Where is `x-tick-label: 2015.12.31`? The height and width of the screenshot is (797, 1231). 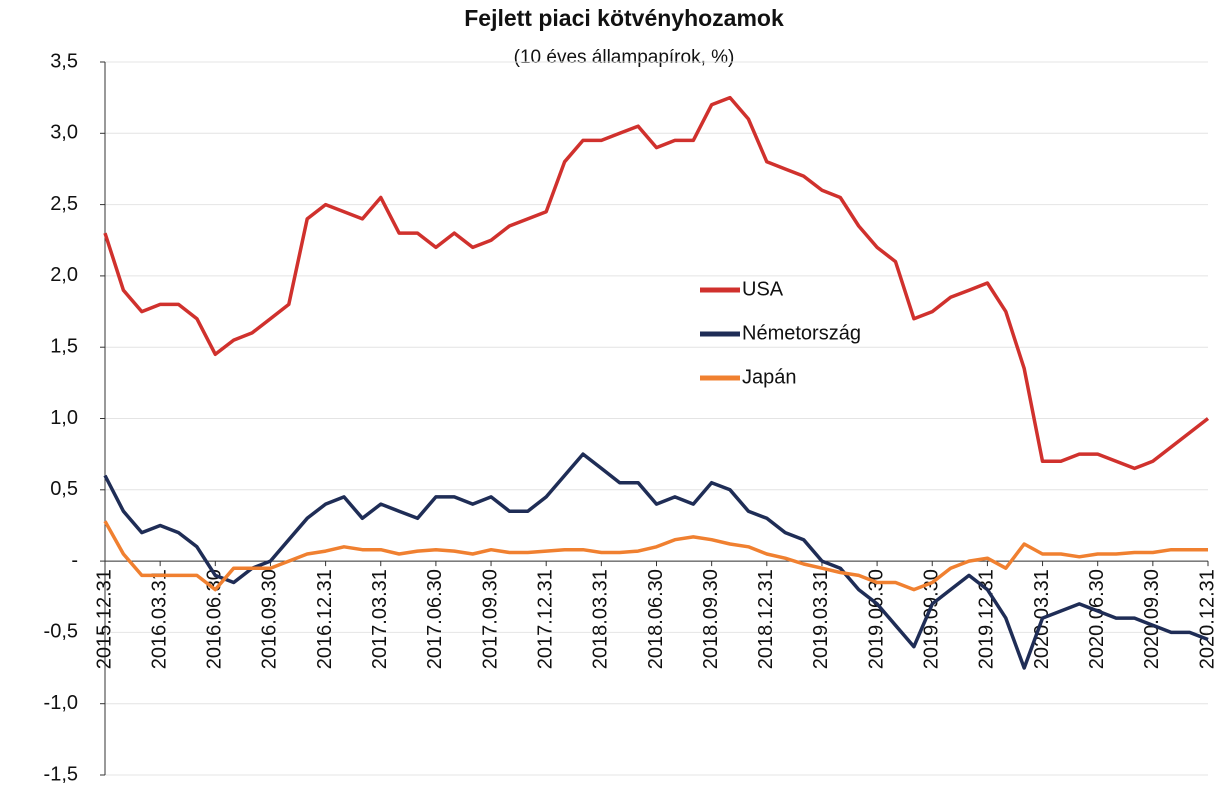
x-tick-label: 2015.12.31 is located at coordinates (104, 619).